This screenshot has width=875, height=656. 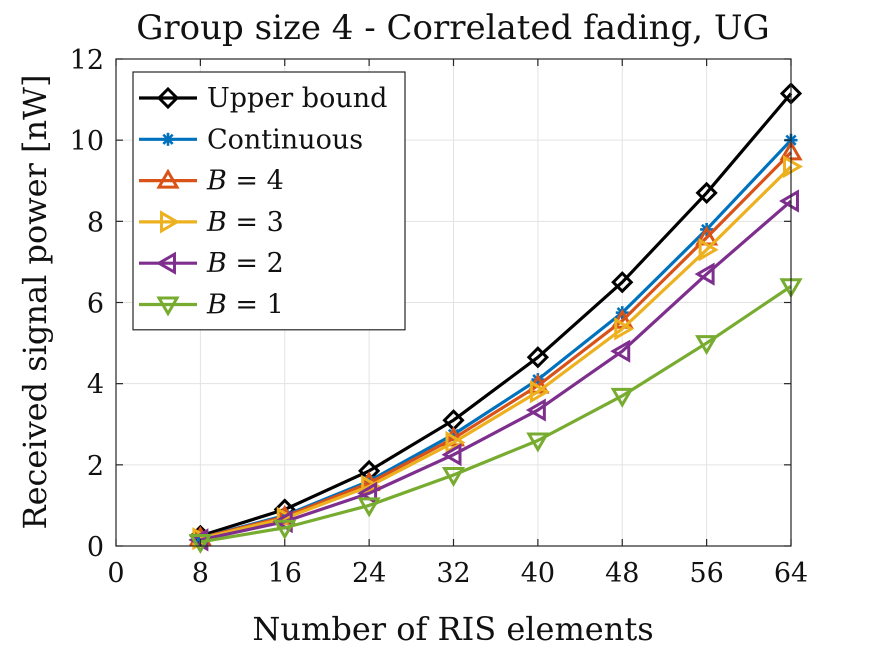 I want to click on legend-label: Upper bound, so click(x=297, y=98).